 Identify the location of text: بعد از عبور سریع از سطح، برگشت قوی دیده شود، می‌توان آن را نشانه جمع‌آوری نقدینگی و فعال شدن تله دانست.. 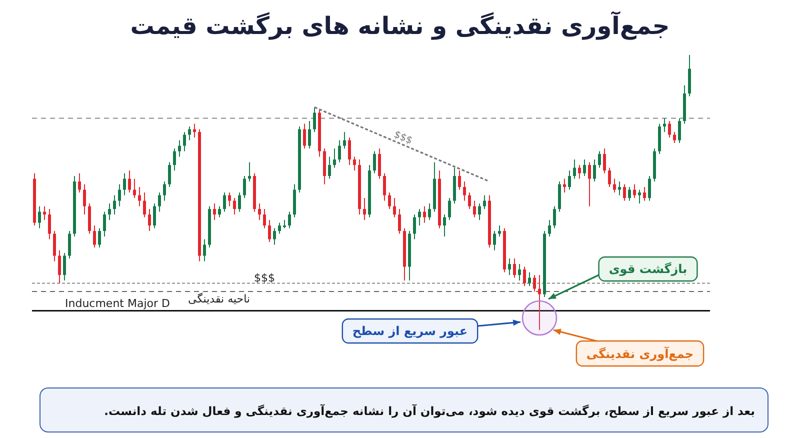
(429, 411).